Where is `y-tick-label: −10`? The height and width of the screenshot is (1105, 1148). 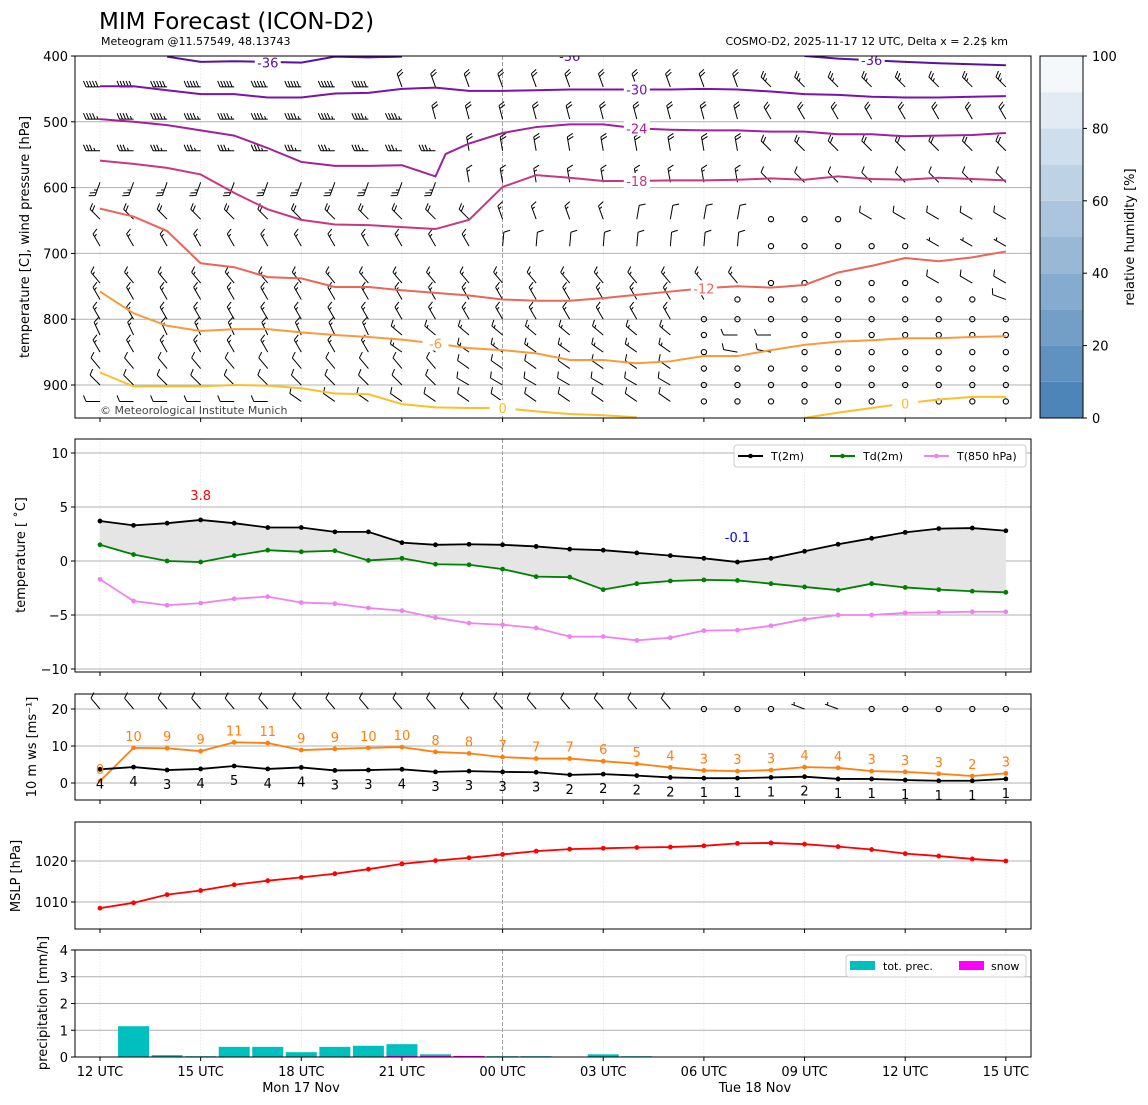 y-tick-label: −10 is located at coordinates (54, 670).